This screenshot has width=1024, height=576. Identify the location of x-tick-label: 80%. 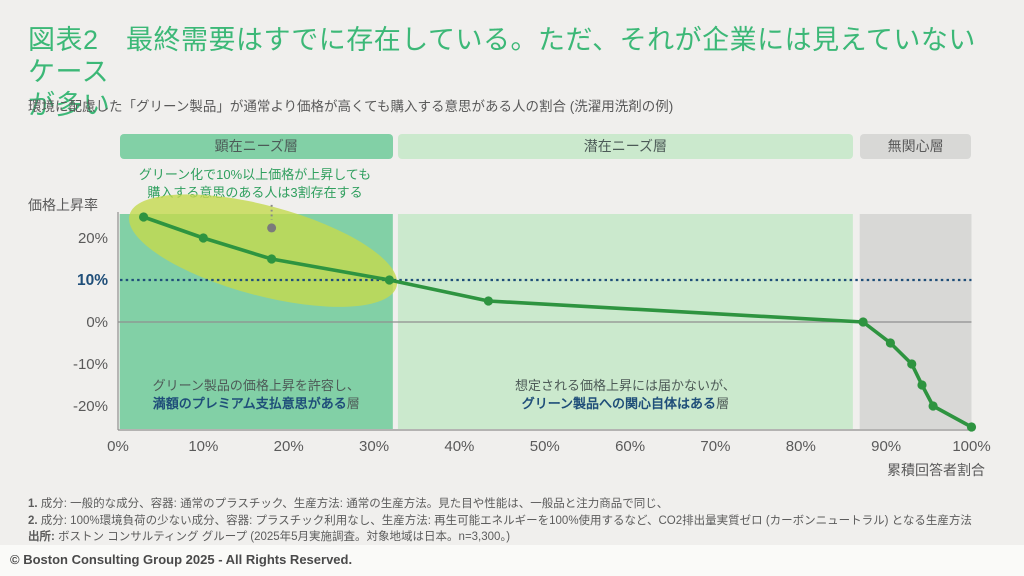
(801, 446).